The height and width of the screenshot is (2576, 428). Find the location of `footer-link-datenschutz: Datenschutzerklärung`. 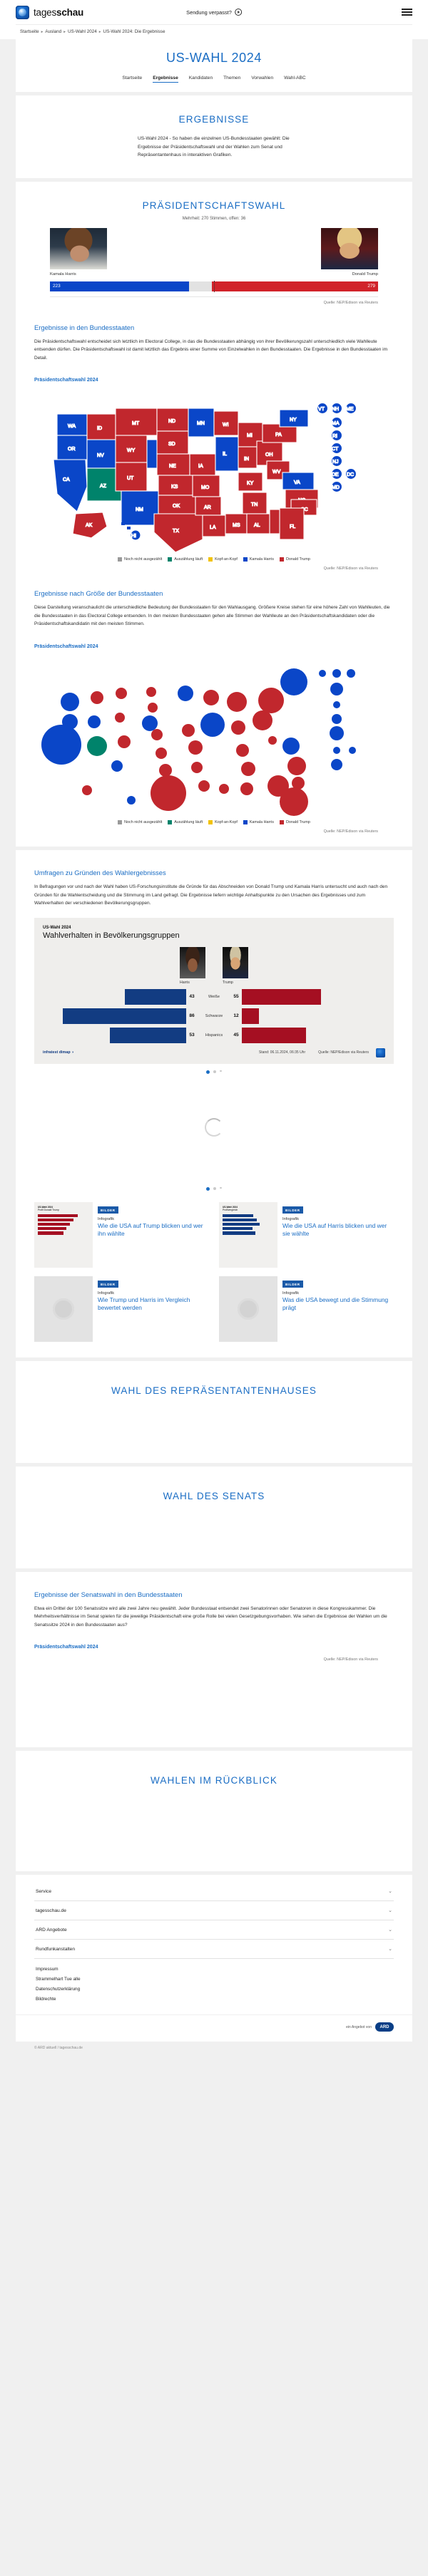

footer-link-datenschutz: Datenschutzerklärung is located at coordinates (58, 1990).